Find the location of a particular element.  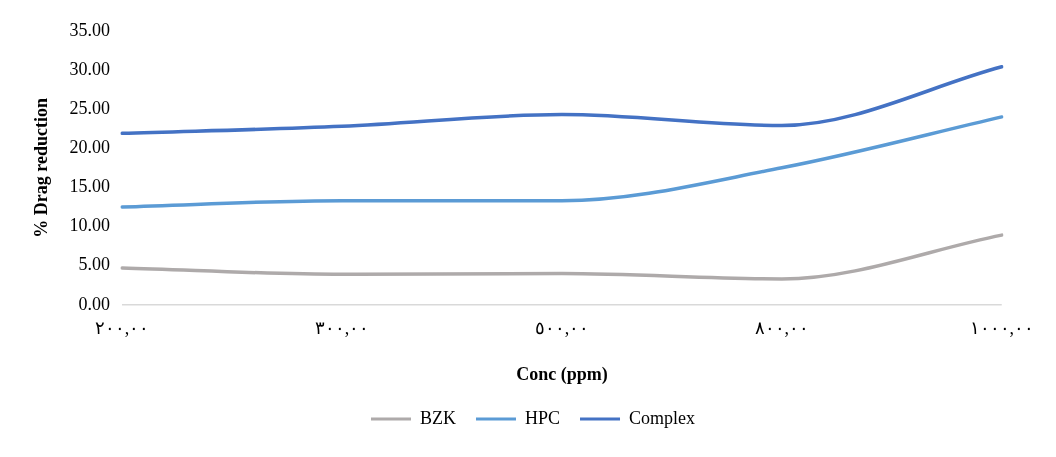

y-tick-label: 15.00 is located at coordinates (90, 186).